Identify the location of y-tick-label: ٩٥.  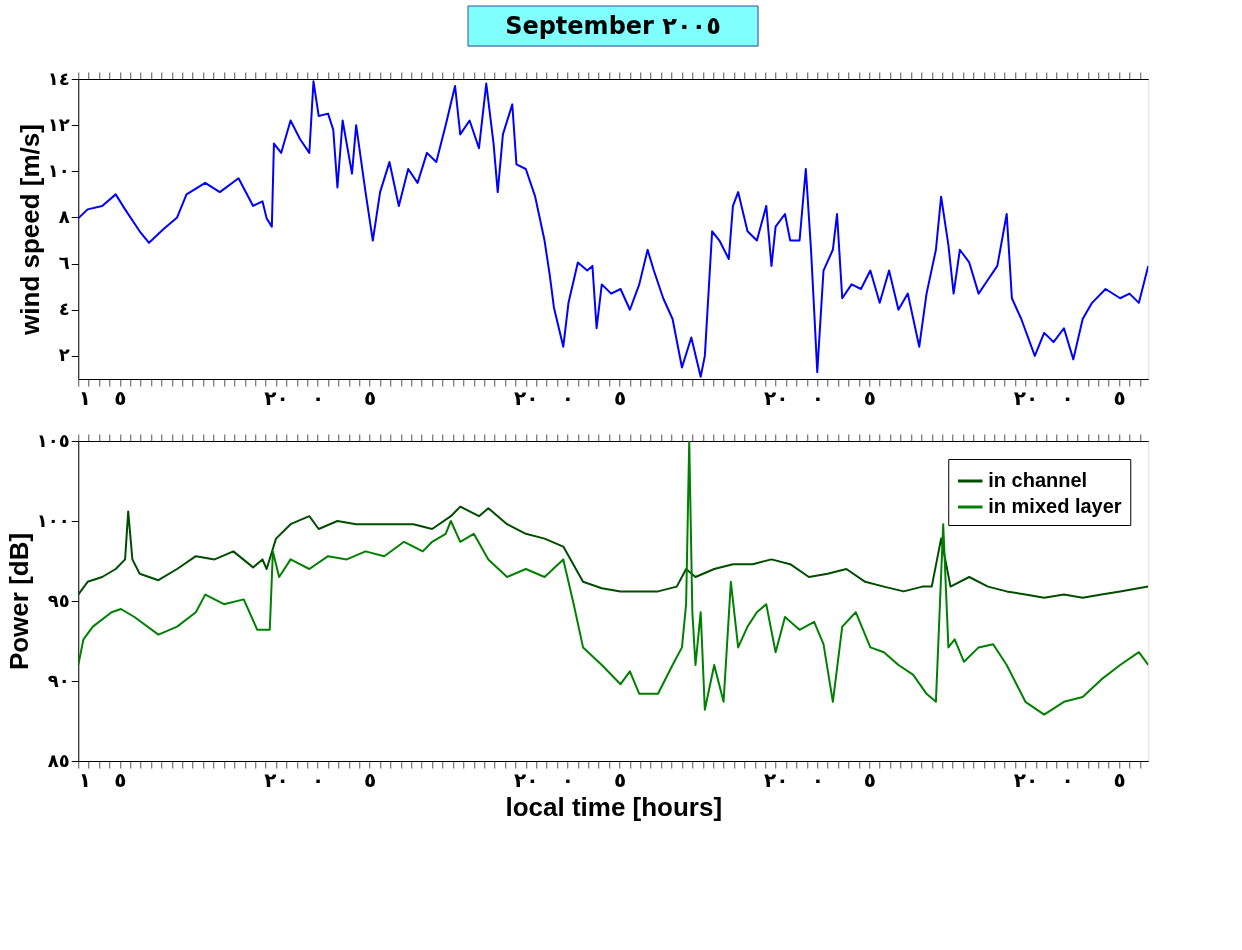
(58, 600).